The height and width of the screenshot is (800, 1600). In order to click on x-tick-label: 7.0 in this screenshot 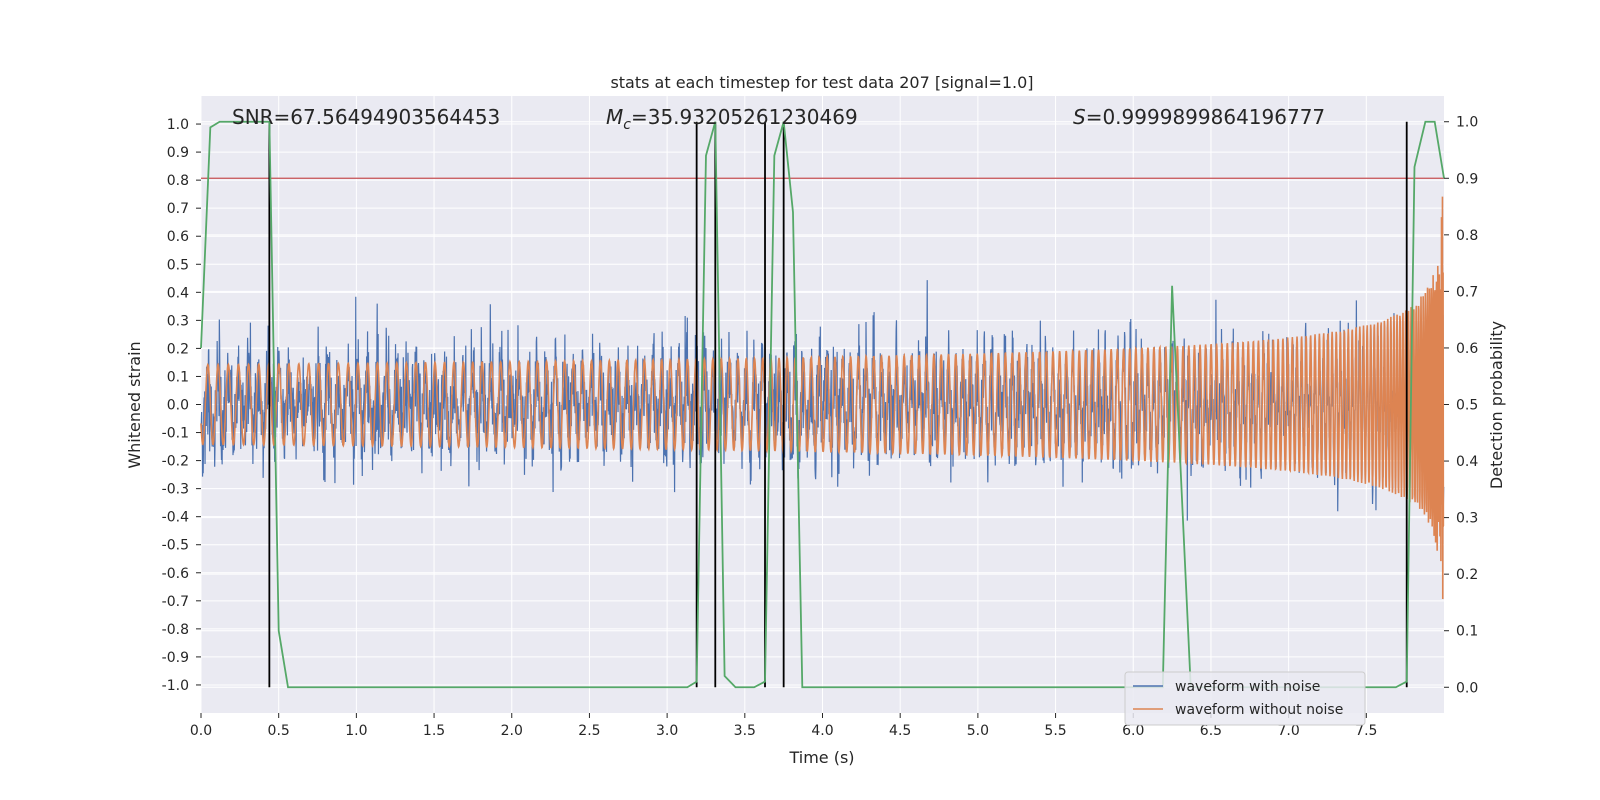, I will do `click(1288, 731)`.